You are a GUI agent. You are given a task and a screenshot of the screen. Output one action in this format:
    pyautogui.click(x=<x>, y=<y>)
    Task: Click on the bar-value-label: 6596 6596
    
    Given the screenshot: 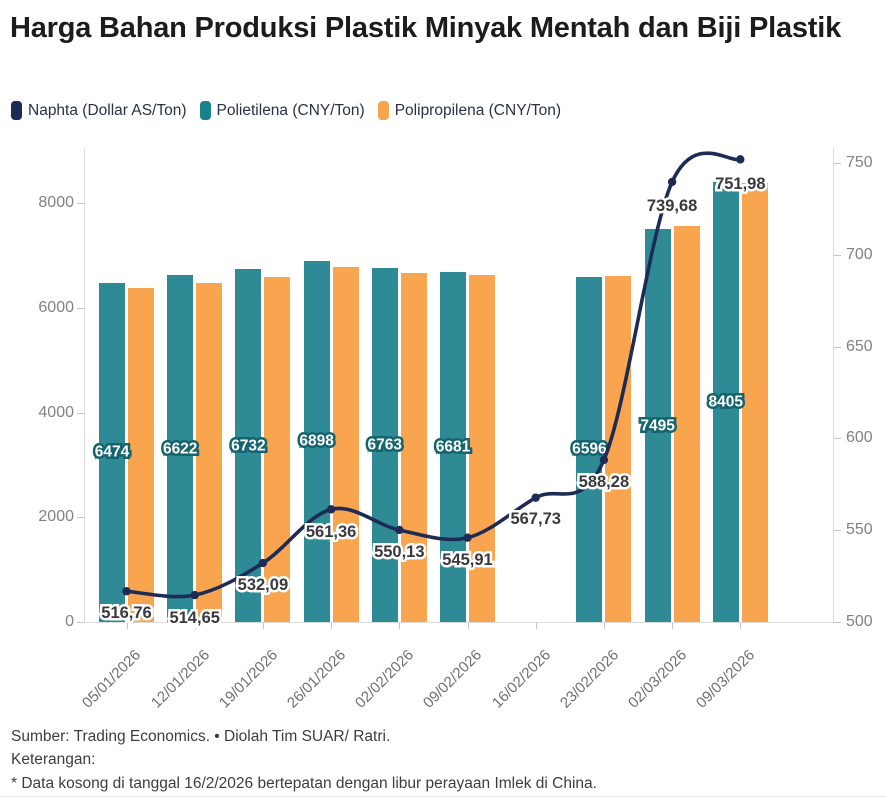 What is the action you would take?
    pyautogui.click(x=590, y=449)
    